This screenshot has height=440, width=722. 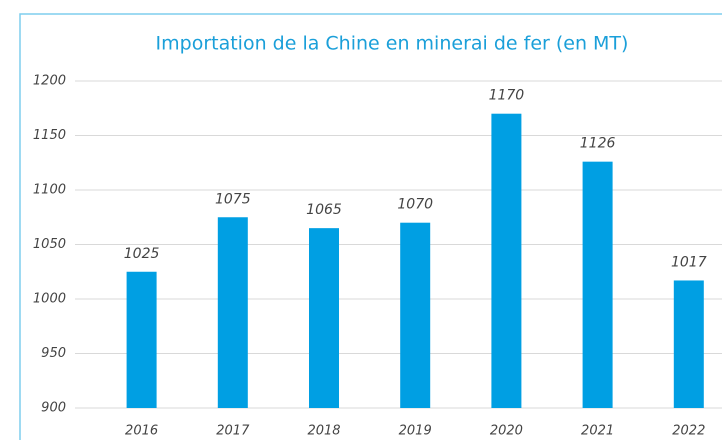 What do you see at coordinates (233, 431) in the screenshot?
I see `x-tick-label: 2017` at bounding box center [233, 431].